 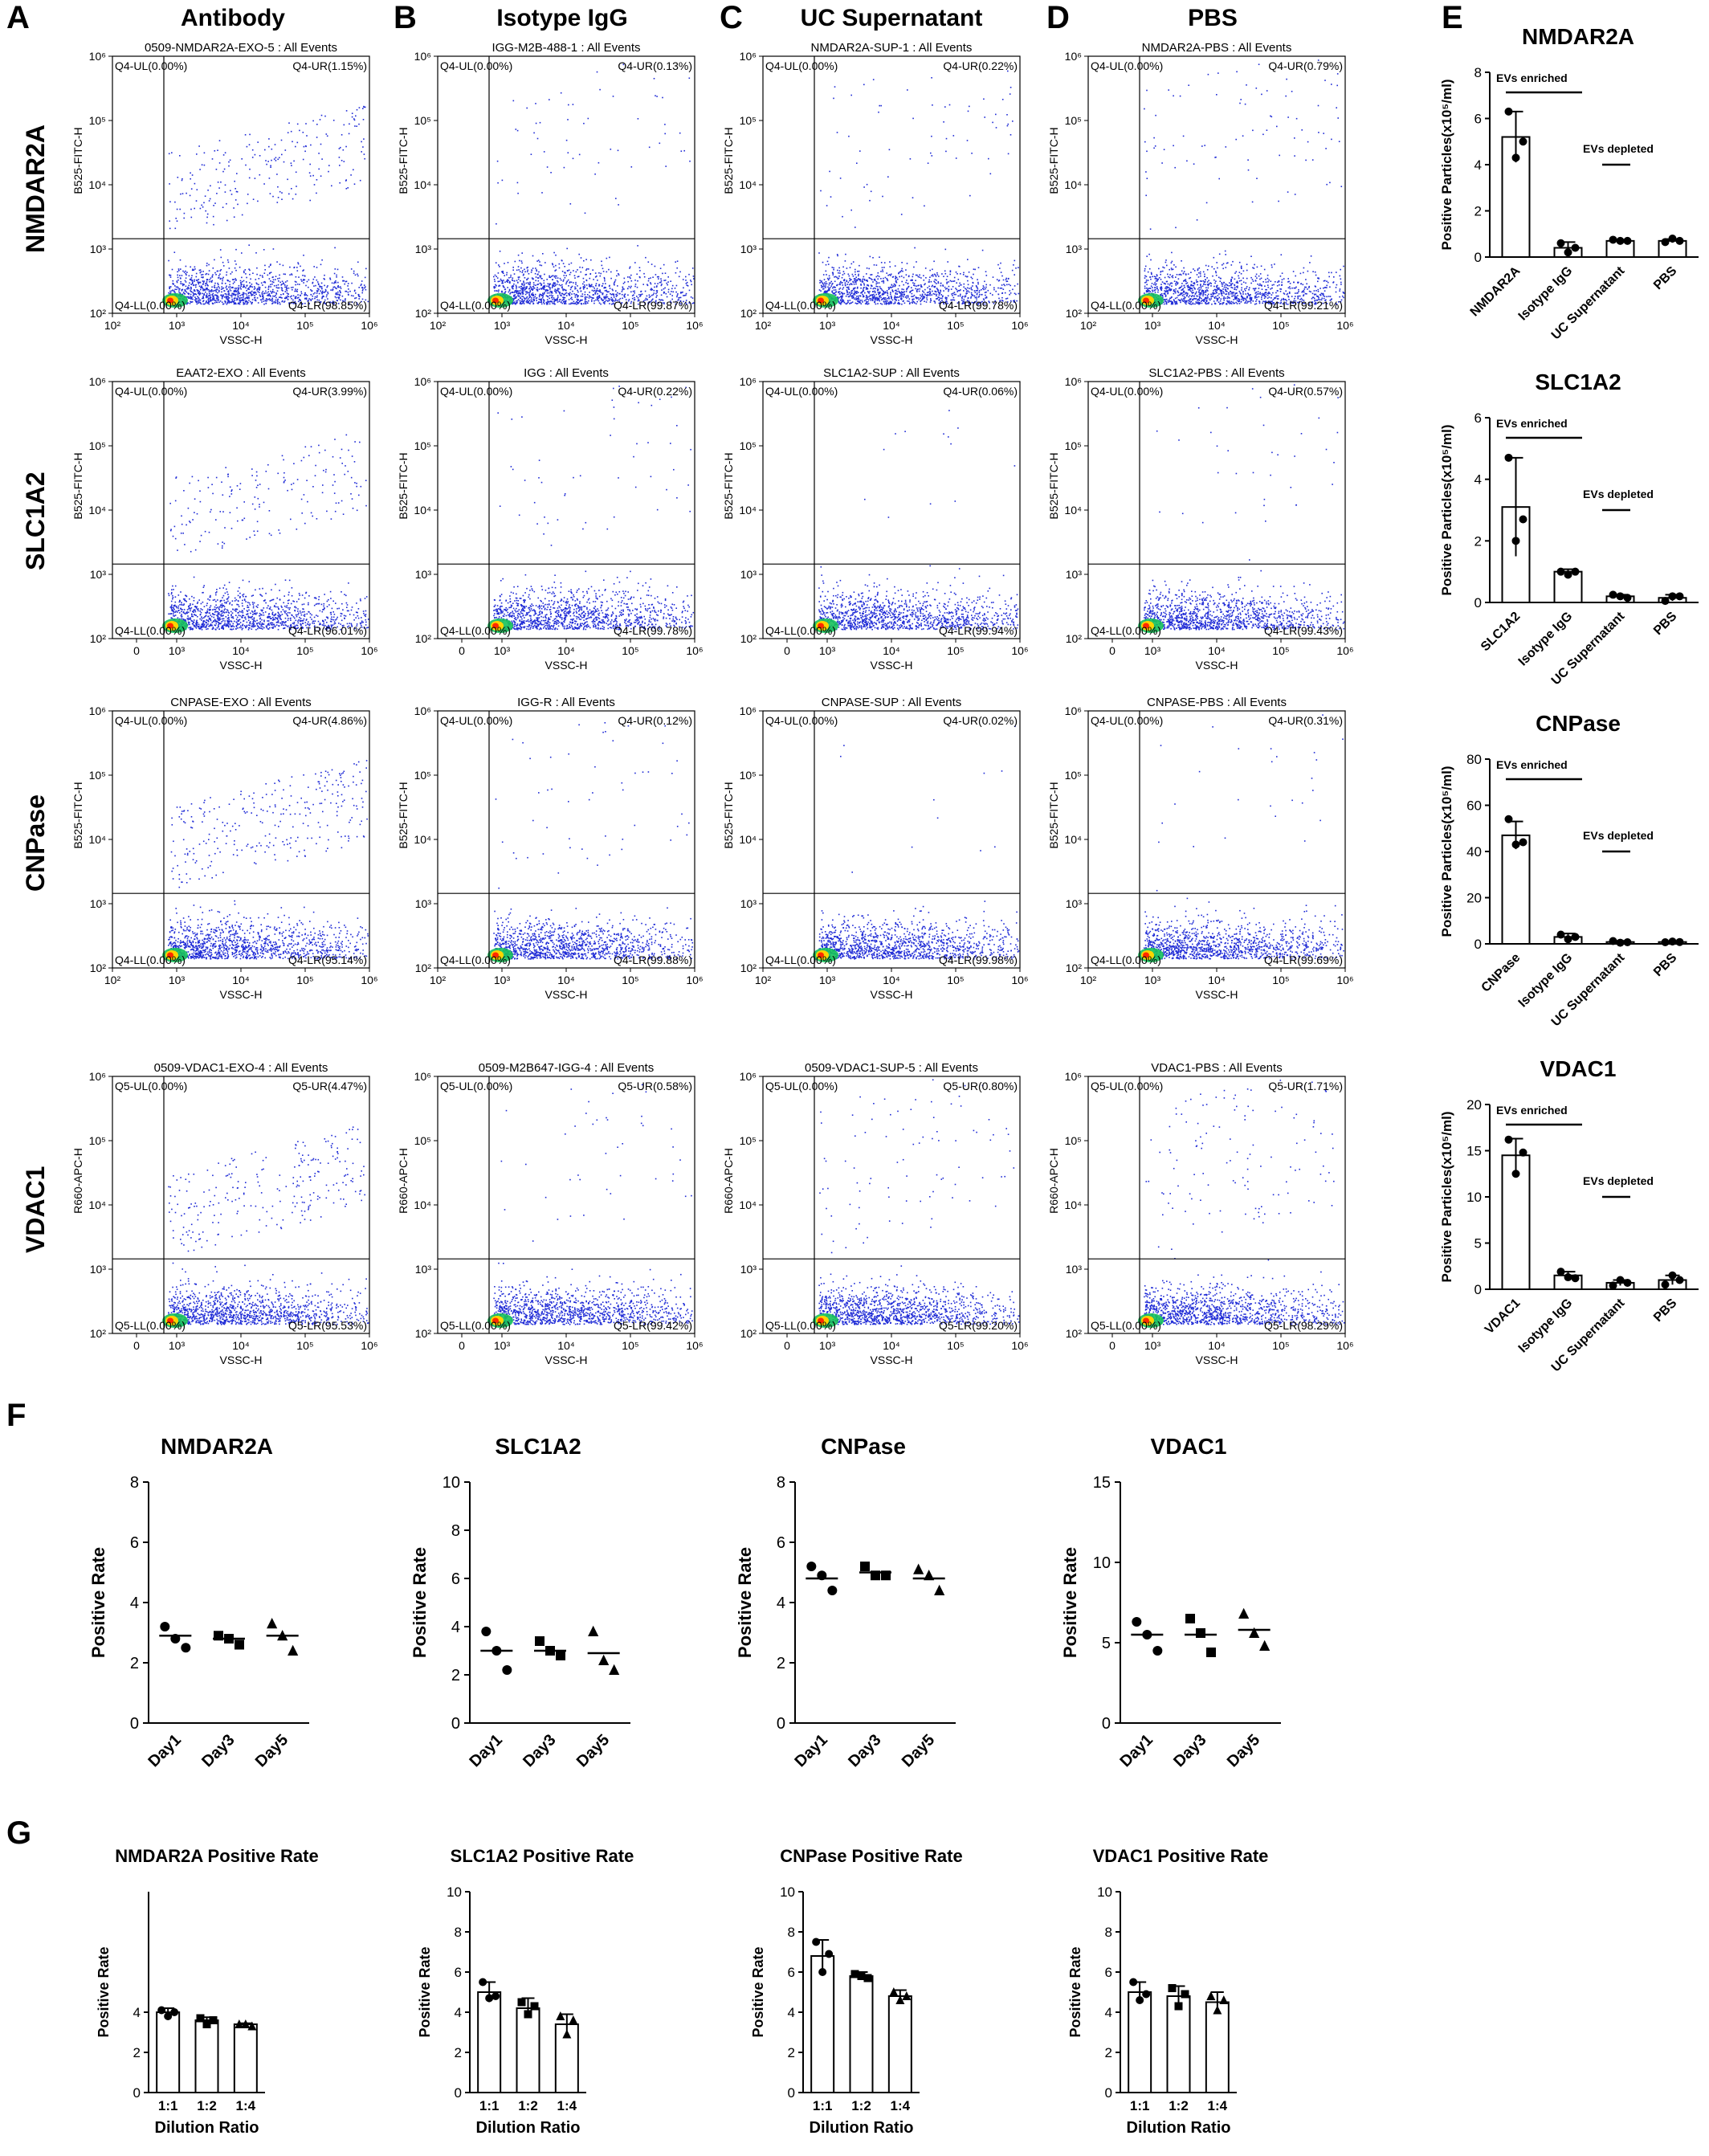 What do you see at coordinates (748, 57) in the screenshot?
I see `y-tick-label: 10⁶` at bounding box center [748, 57].